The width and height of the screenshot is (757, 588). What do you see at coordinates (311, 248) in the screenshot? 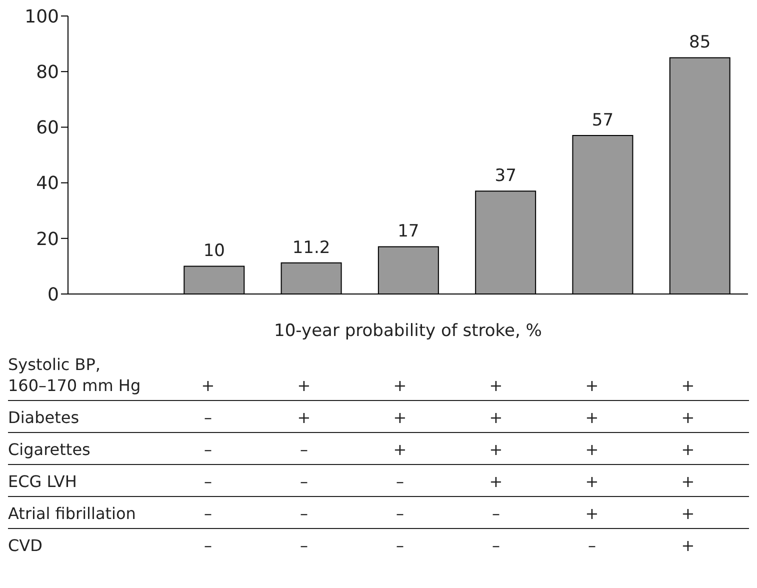
I see `data-label: 11.2` at bounding box center [311, 248].